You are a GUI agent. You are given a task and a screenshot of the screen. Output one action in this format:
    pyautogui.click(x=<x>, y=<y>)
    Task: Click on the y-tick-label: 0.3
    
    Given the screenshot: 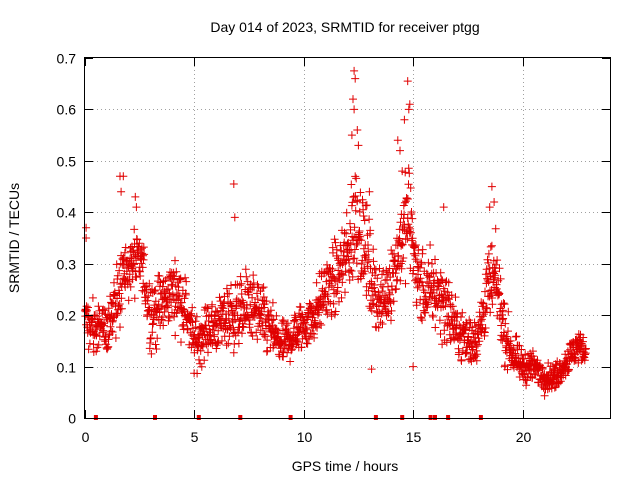 What is the action you would take?
    pyautogui.click(x=67, y=265)
    